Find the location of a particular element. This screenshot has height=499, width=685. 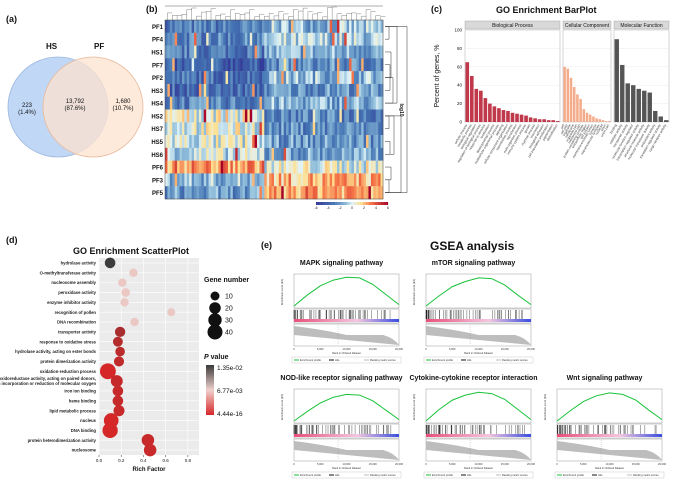

gsea-ranking-area is located at coordinates (346, 450).